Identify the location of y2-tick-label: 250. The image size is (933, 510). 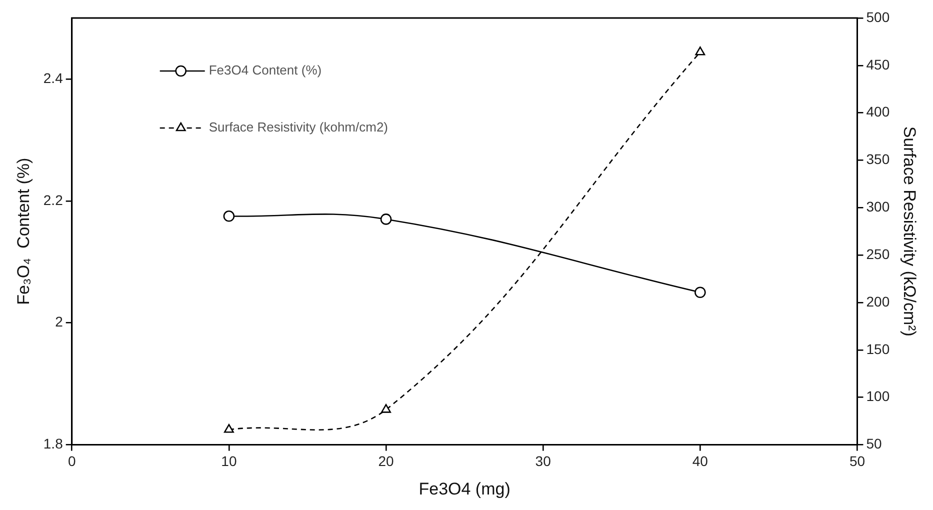
(878, 254).